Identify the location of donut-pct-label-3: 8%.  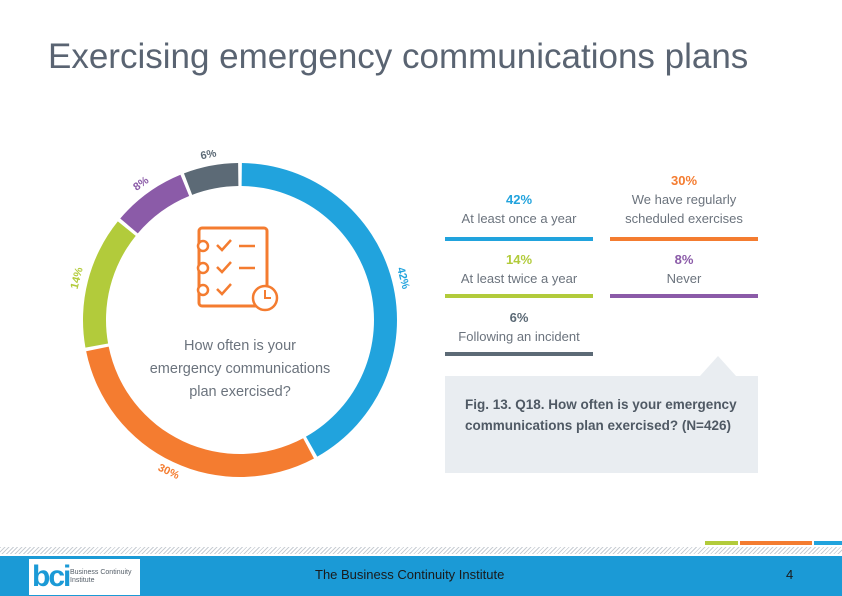
(141, 183).